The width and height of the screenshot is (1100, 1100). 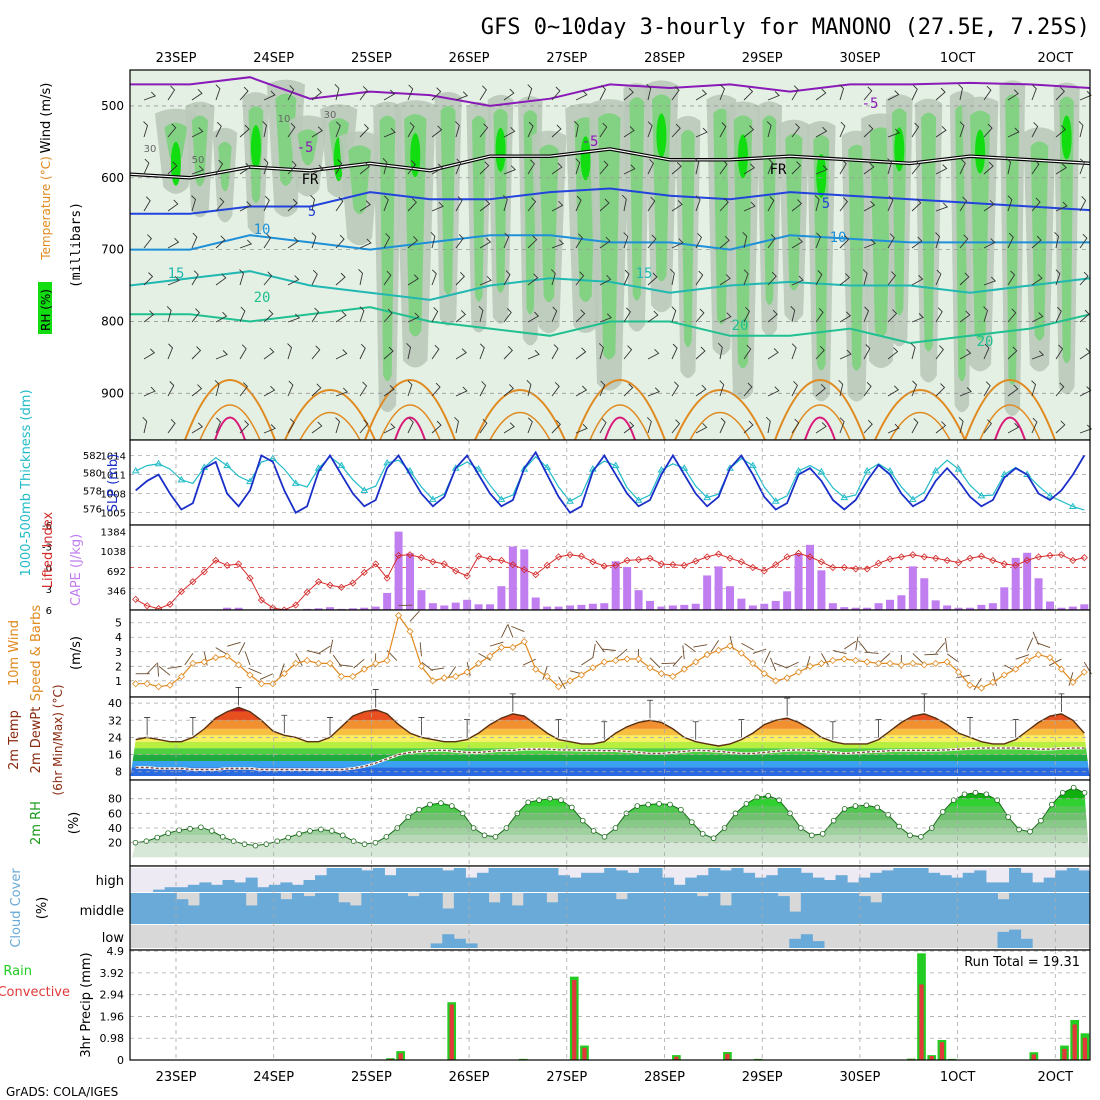 What do you see at coordinates (113, 514) in the screenshot?
I see `slp-y-tick: 1005` at bounding box center [113, 514].